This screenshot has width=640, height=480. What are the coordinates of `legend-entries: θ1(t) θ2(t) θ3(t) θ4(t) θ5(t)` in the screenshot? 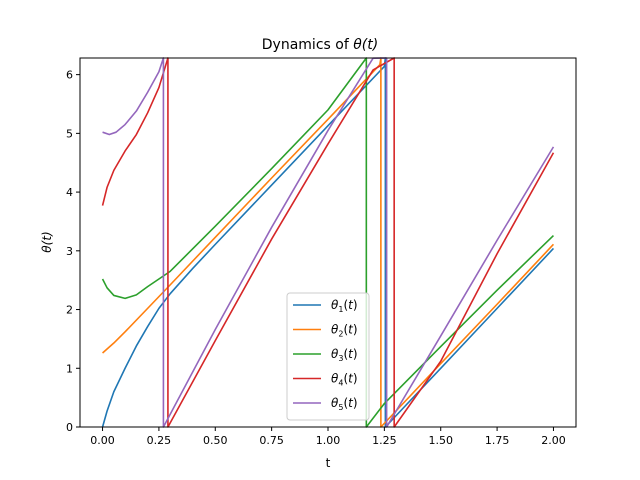 It's located at (325, 355).